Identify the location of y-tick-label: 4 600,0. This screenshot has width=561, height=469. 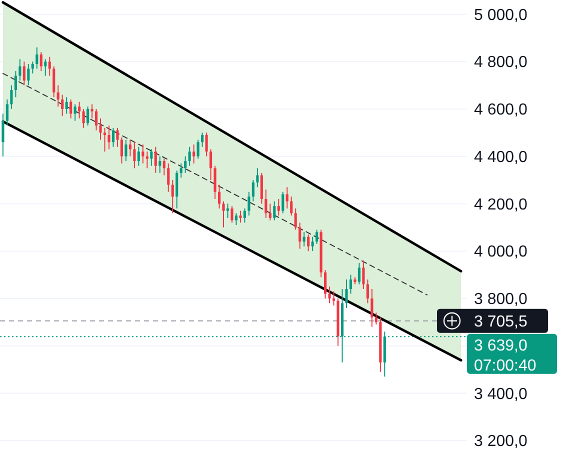
(501, 110).